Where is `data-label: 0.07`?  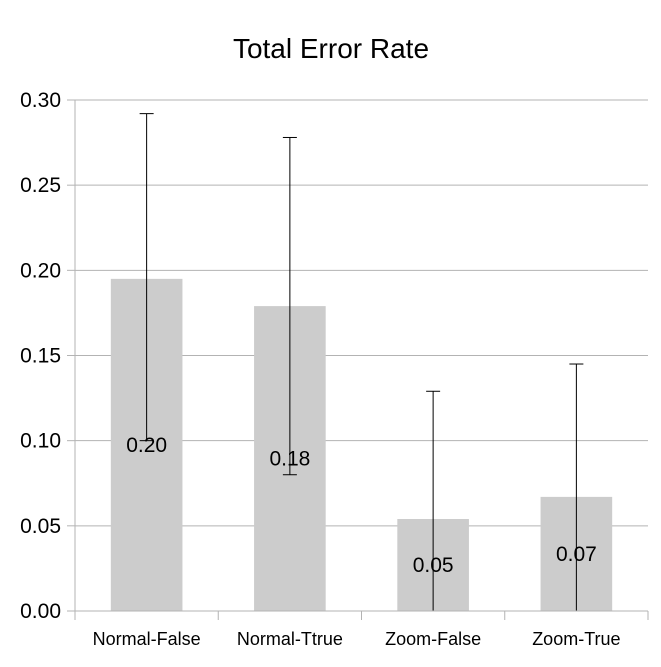
data-label: 0.07 is located at coordinates (576, 554).